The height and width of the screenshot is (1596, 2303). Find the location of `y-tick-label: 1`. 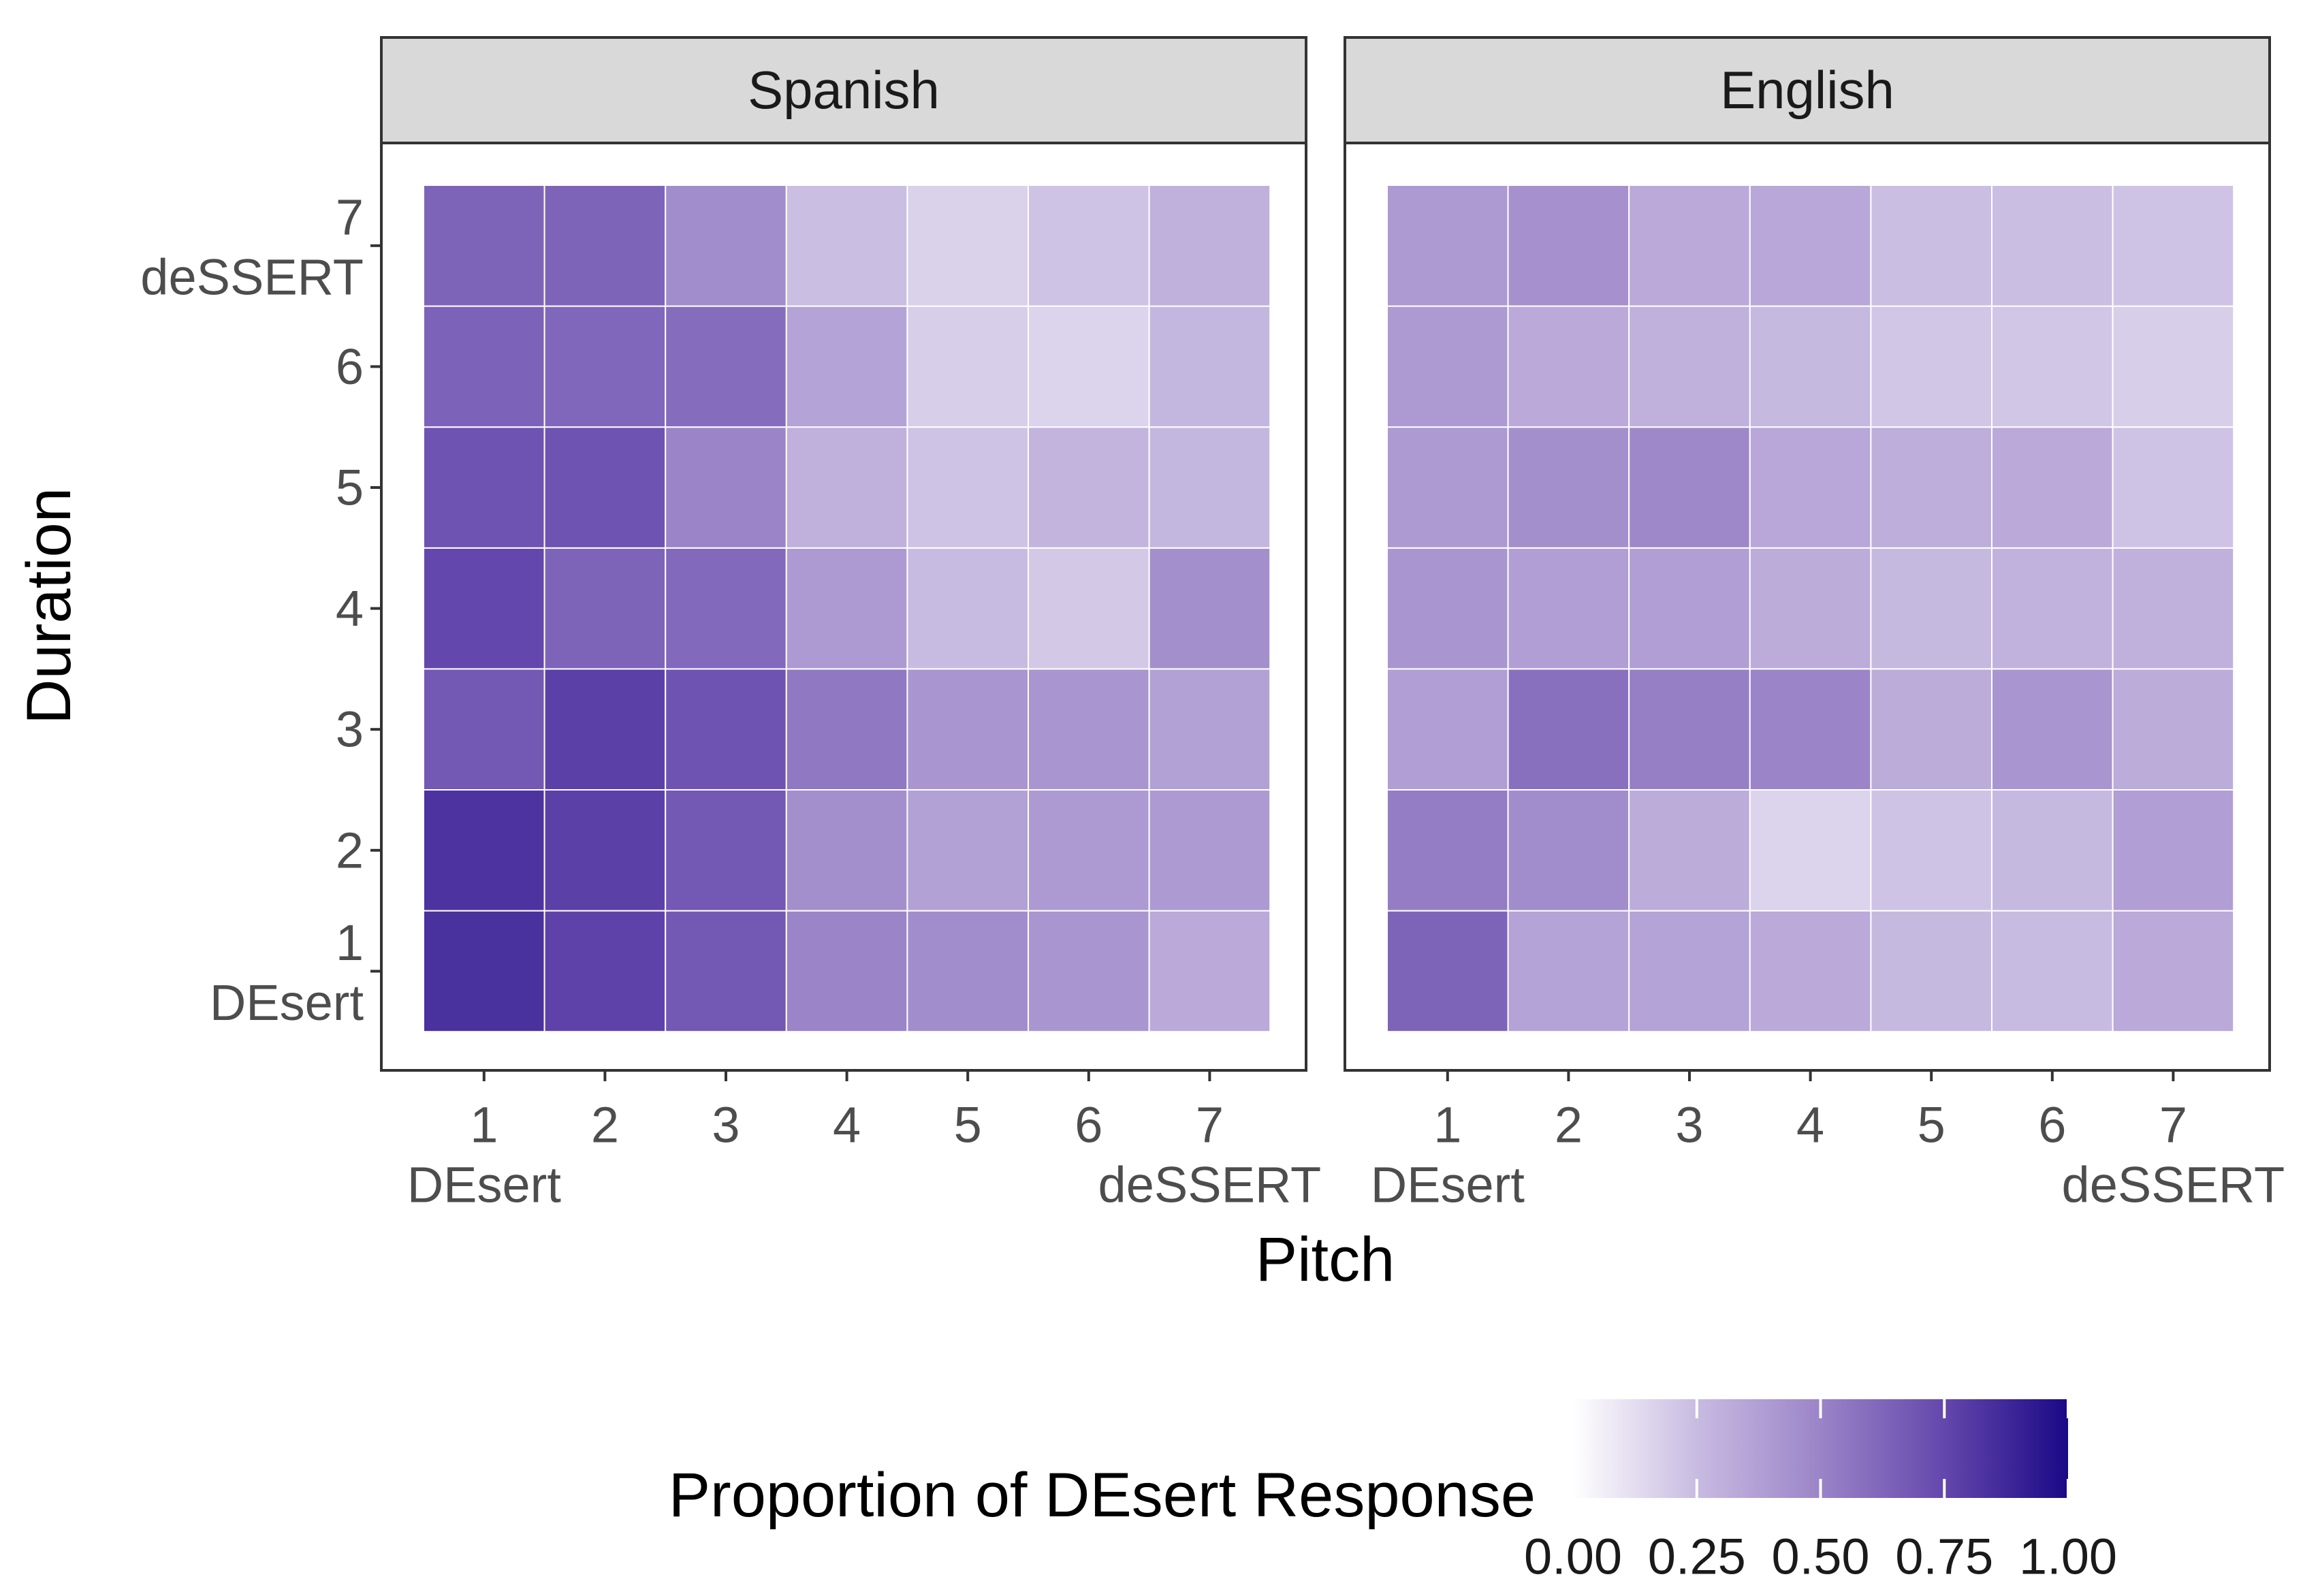

y-tick-label: 1 is located at coordinates (350, 942).